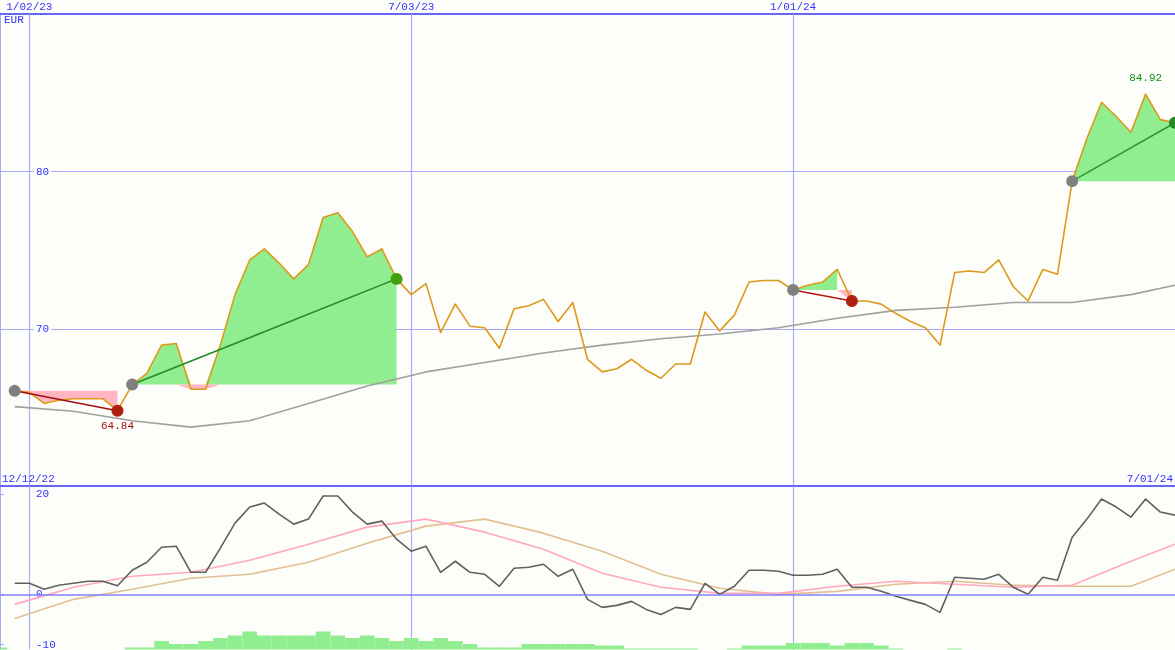 Image resolution: width=1175 pixels, height=650 pixels. What do you see at coordinates (29, 6) in the screenshot?
I see `x-tick-label: 1/02/23` at bounding box center [29, 6].